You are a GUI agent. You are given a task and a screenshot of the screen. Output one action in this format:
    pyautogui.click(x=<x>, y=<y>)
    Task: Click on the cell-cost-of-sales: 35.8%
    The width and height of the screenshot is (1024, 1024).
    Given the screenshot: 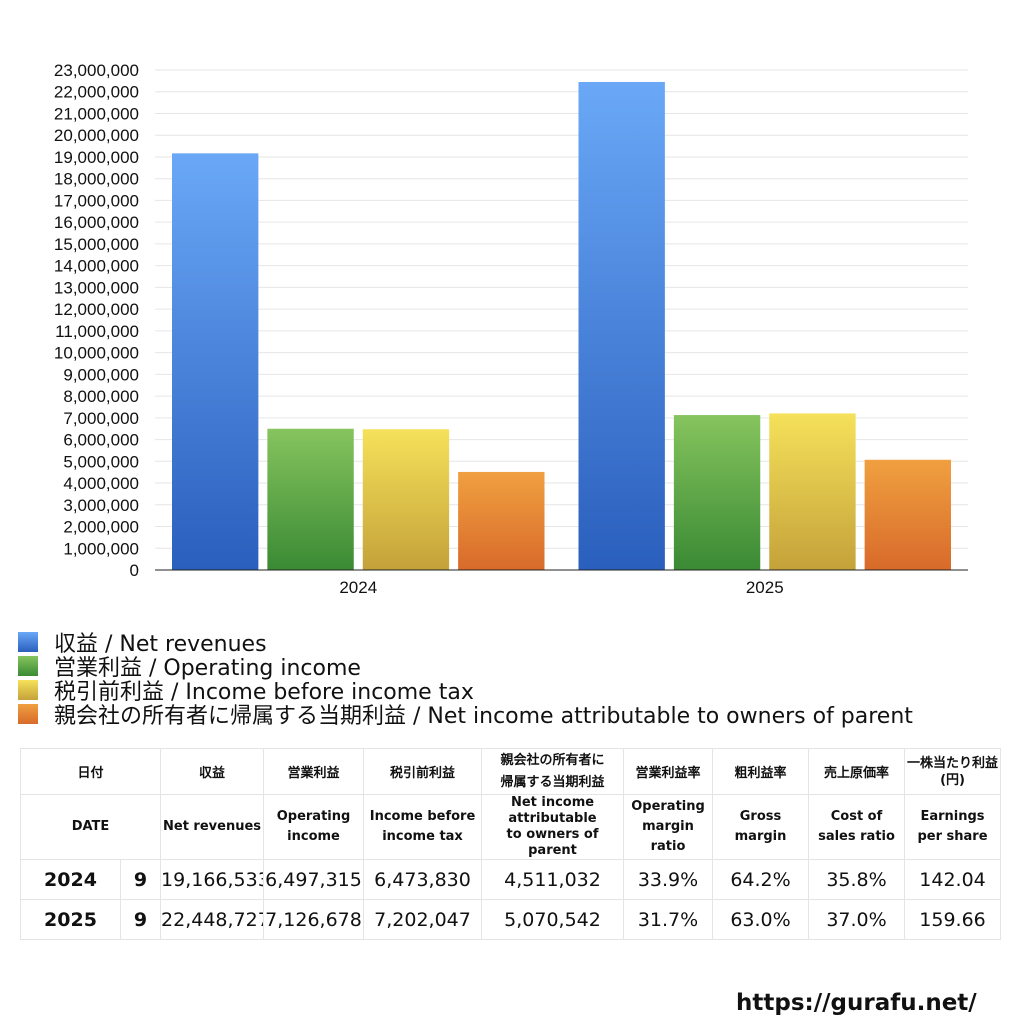 What is the action you would take?
    pyautogui.click(x=857, y=879)
    